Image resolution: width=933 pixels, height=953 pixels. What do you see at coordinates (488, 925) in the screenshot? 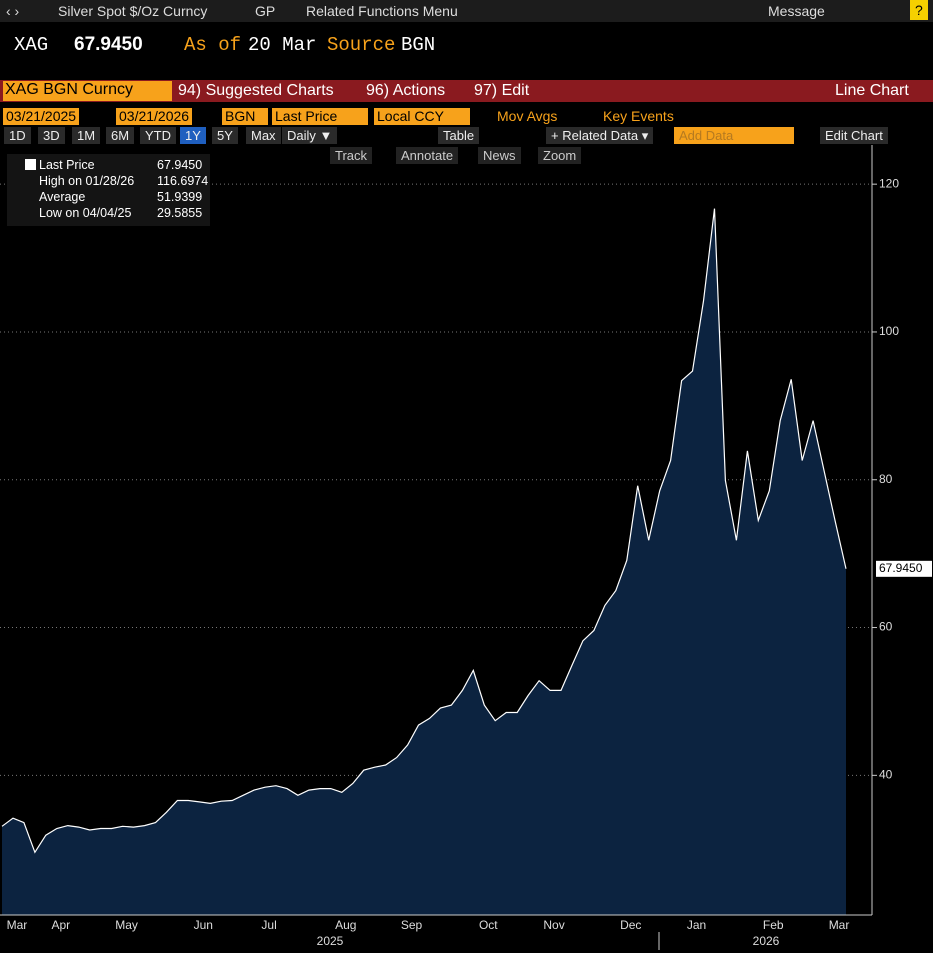
I see `x-tick-label: Oct` at bounding box center [488, 925].